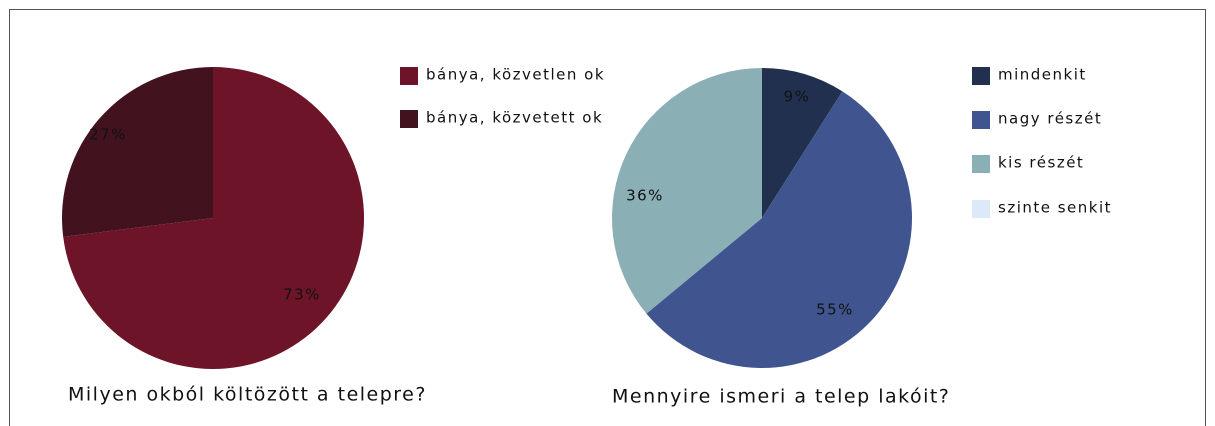 The height and width of the screenshot is (426, 1215). What do you see at coordinates (797, 97) in the screenshot?
I see `data-label: 9%` at bounding box center [797, 97].